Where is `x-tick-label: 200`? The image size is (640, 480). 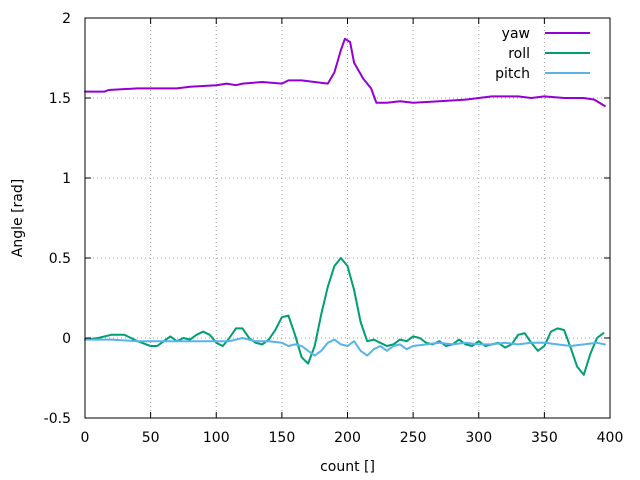
x-tick-label: 200 is located at coordinates (347, 438).